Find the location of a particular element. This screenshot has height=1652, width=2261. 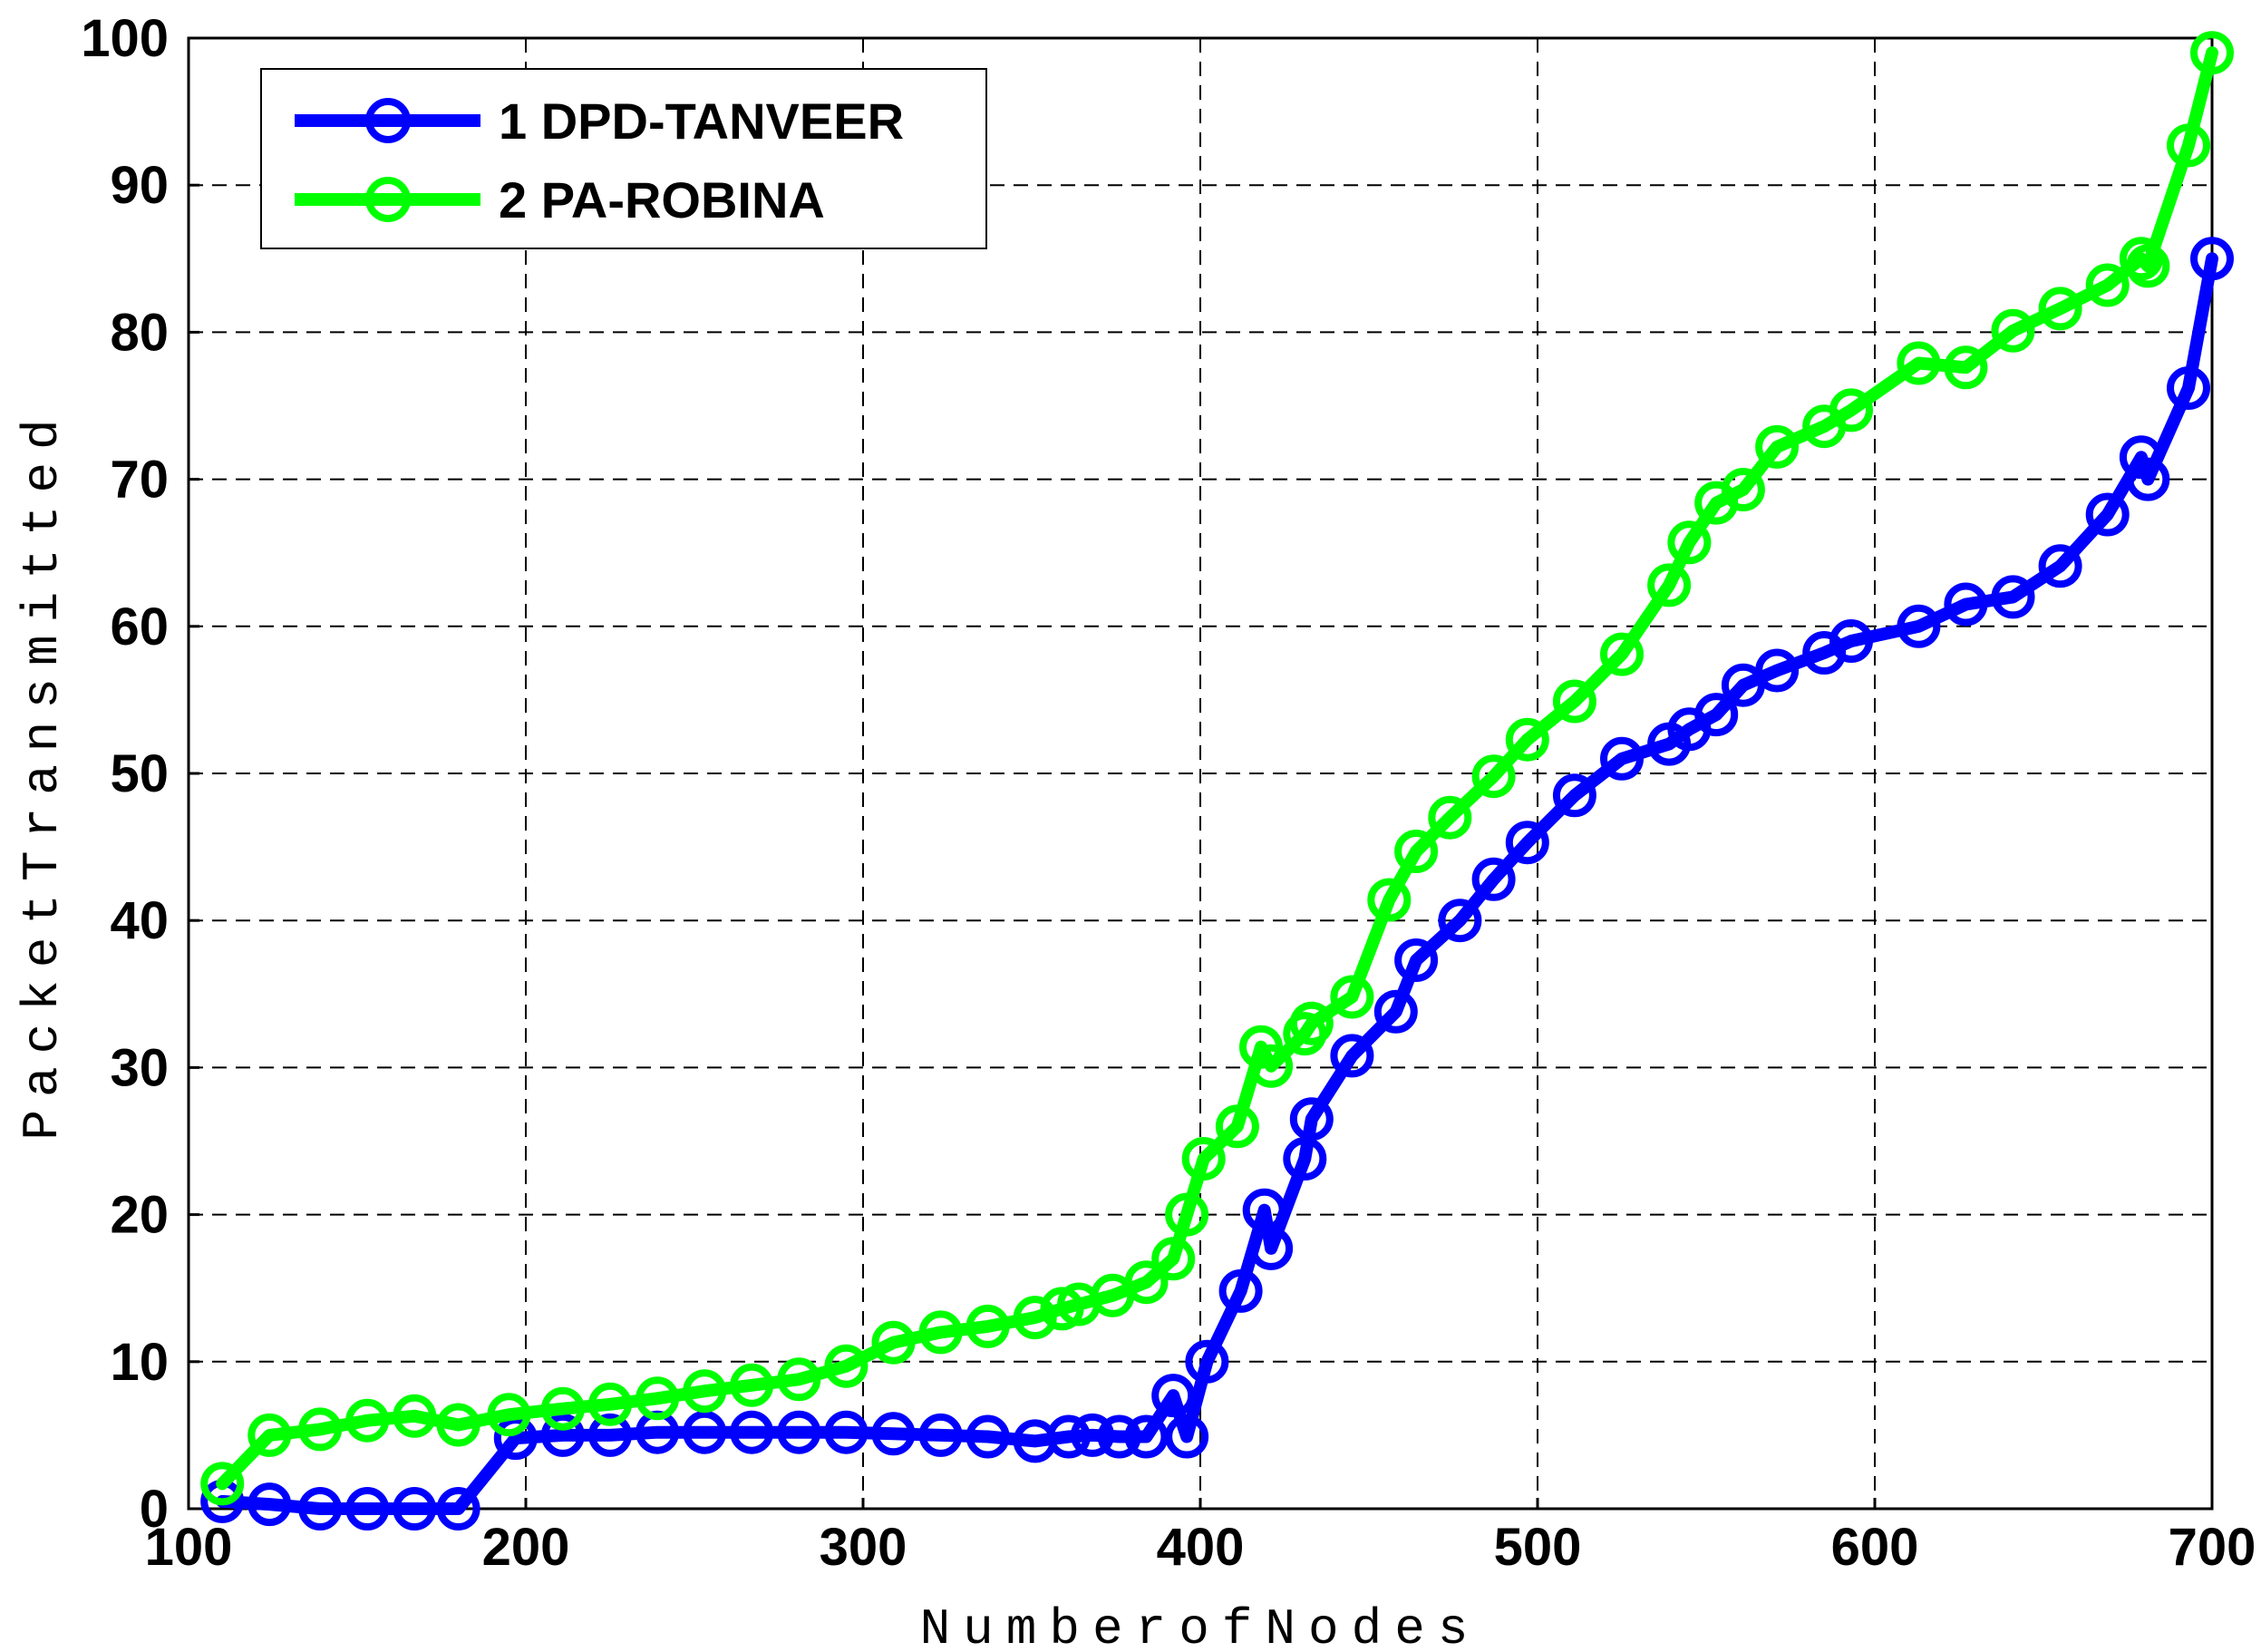

legend: 1 DPD-TANVEER 2 PA-ROBINA is located at coordinates (623, 158).